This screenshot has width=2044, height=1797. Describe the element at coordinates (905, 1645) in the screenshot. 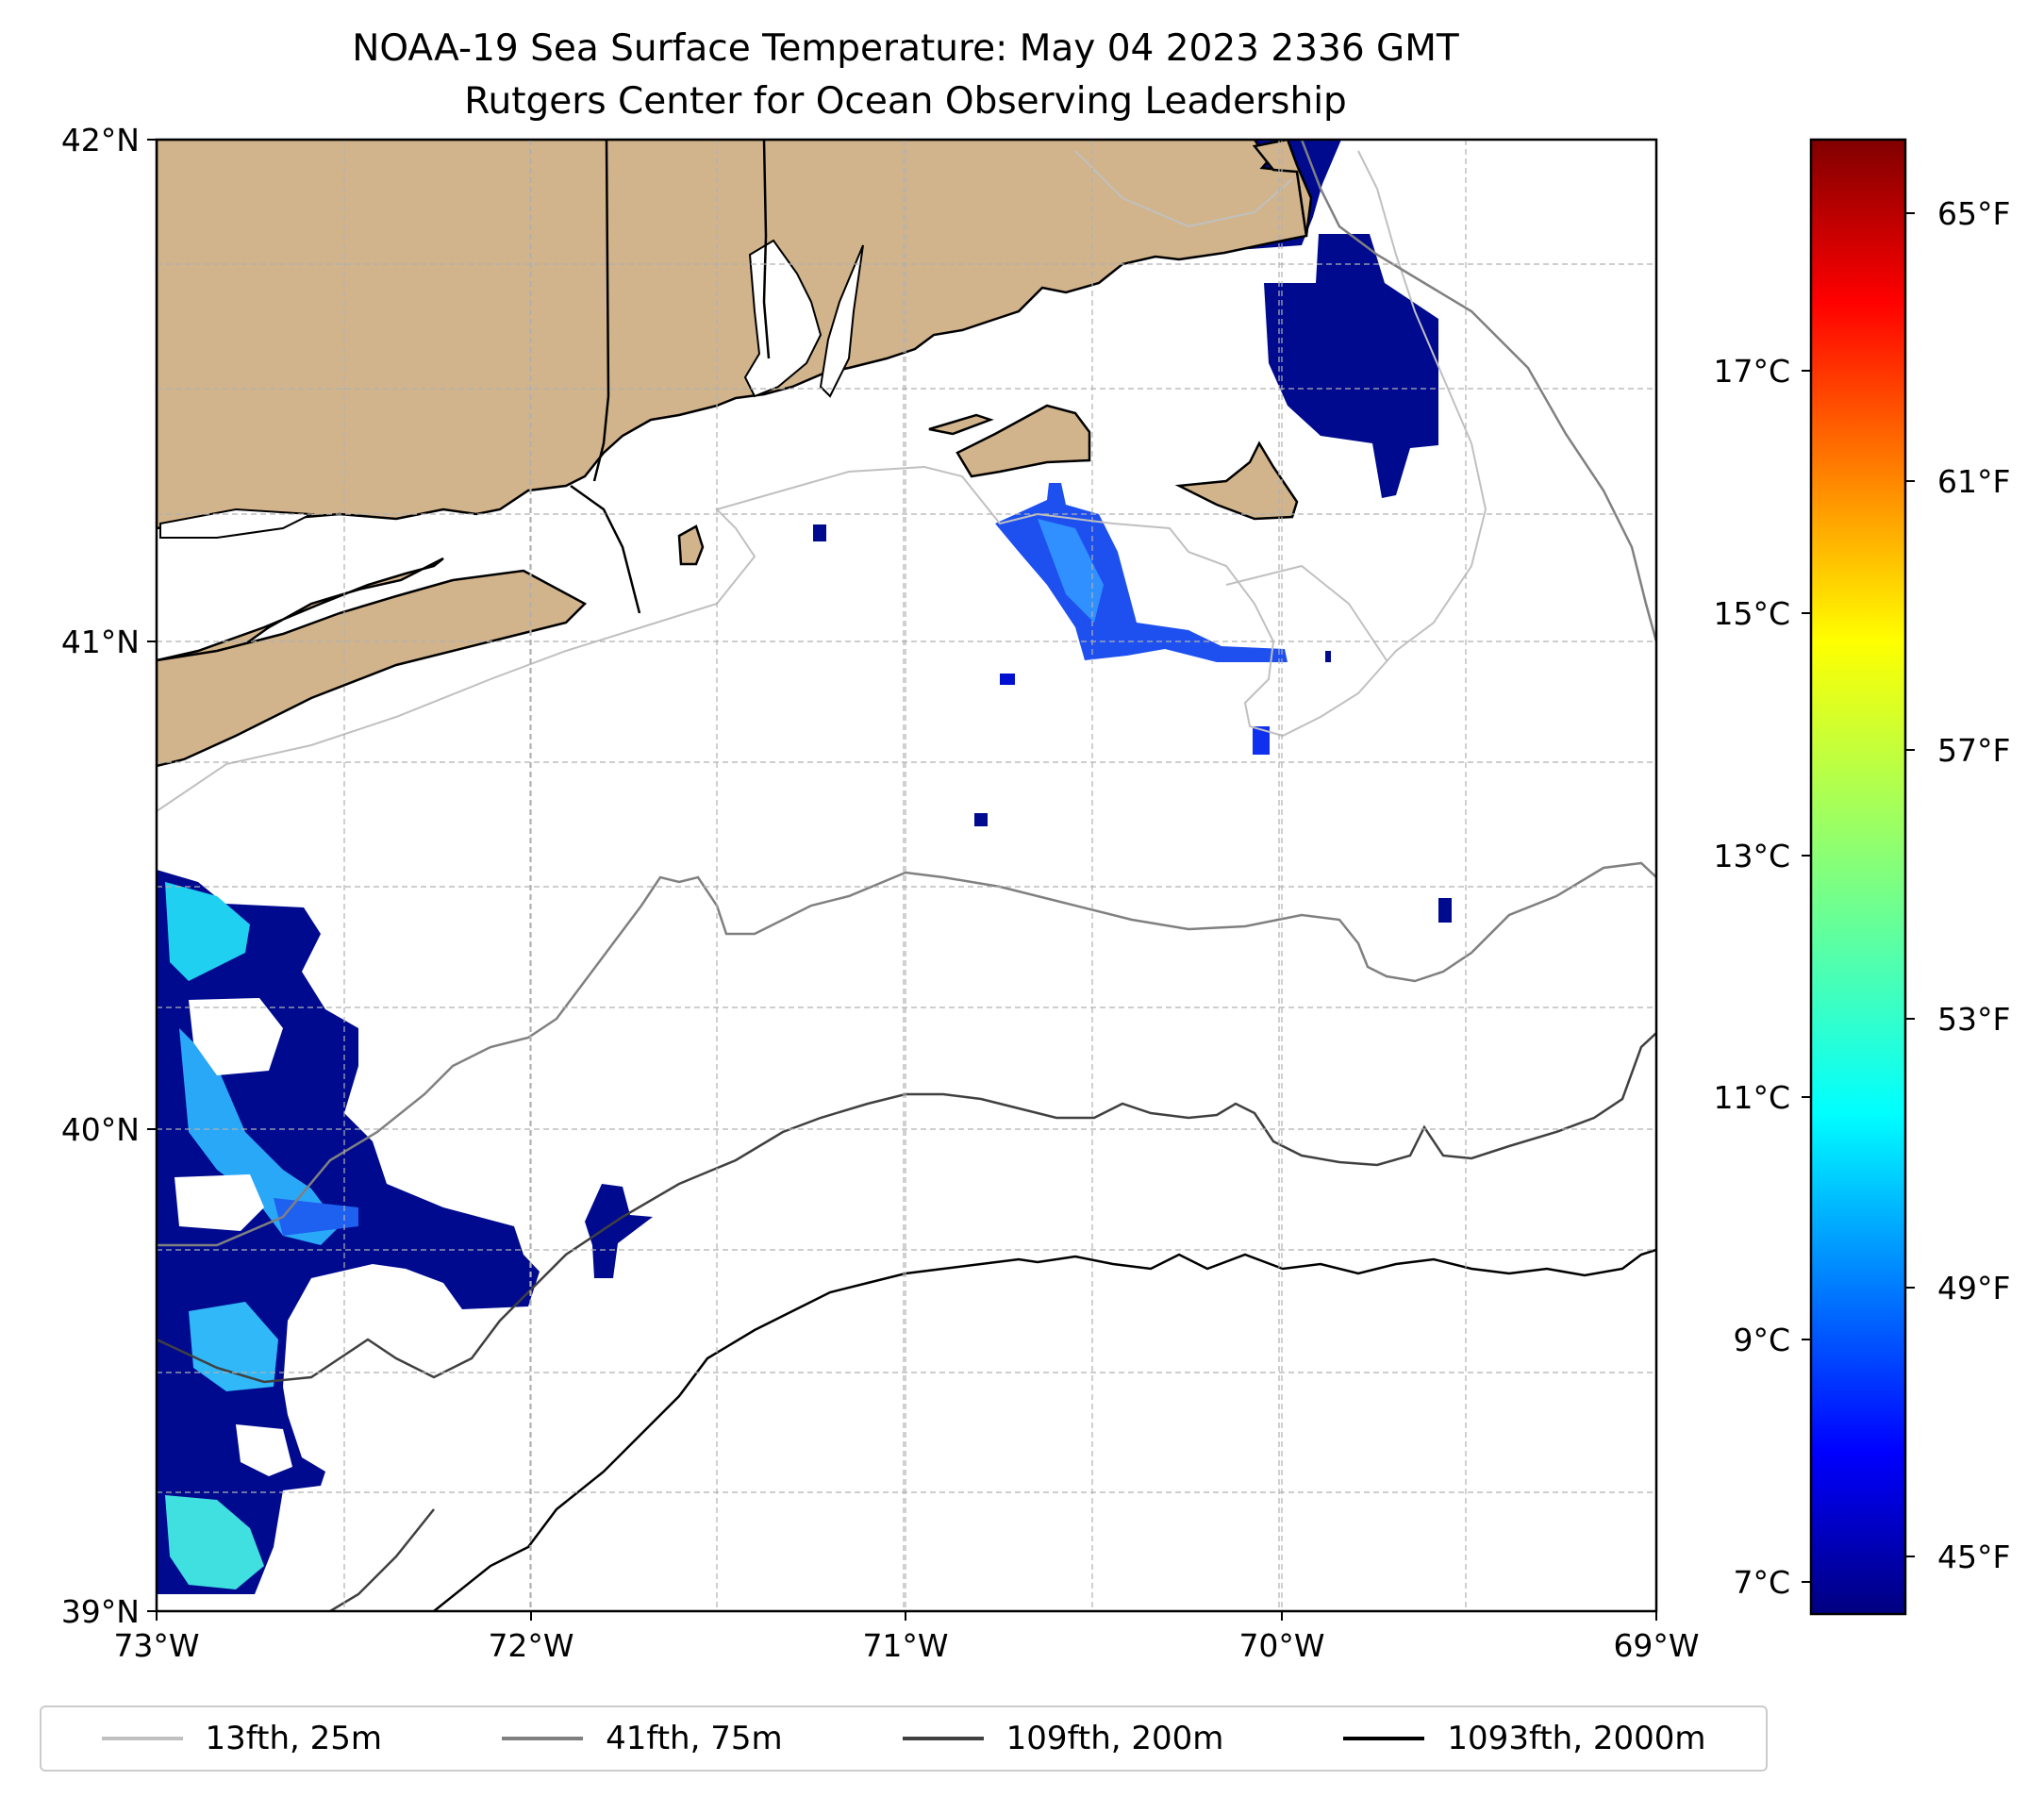

I see `x-tick-label: 71°W` at that location.